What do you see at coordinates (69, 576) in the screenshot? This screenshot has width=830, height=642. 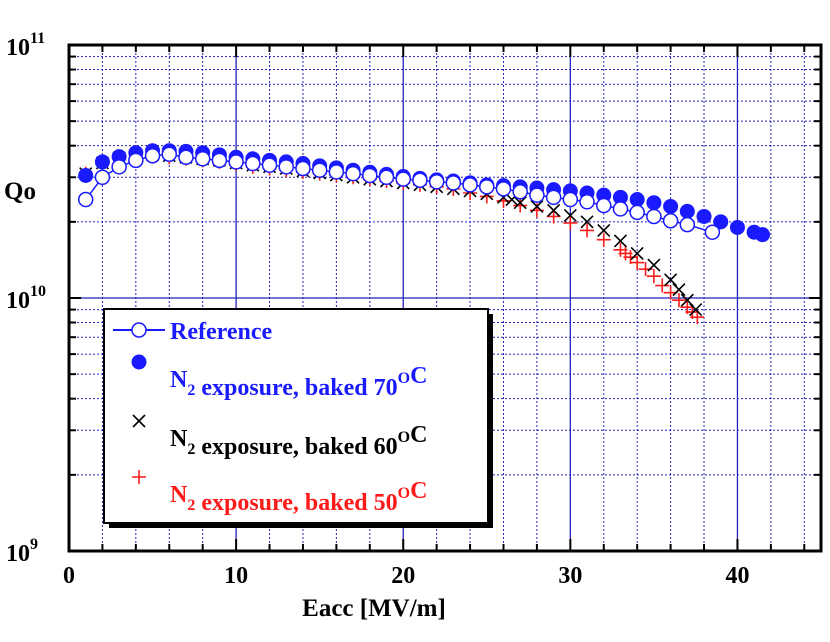 I see `x-tick-label: 0` at bounding box center [69, 576].